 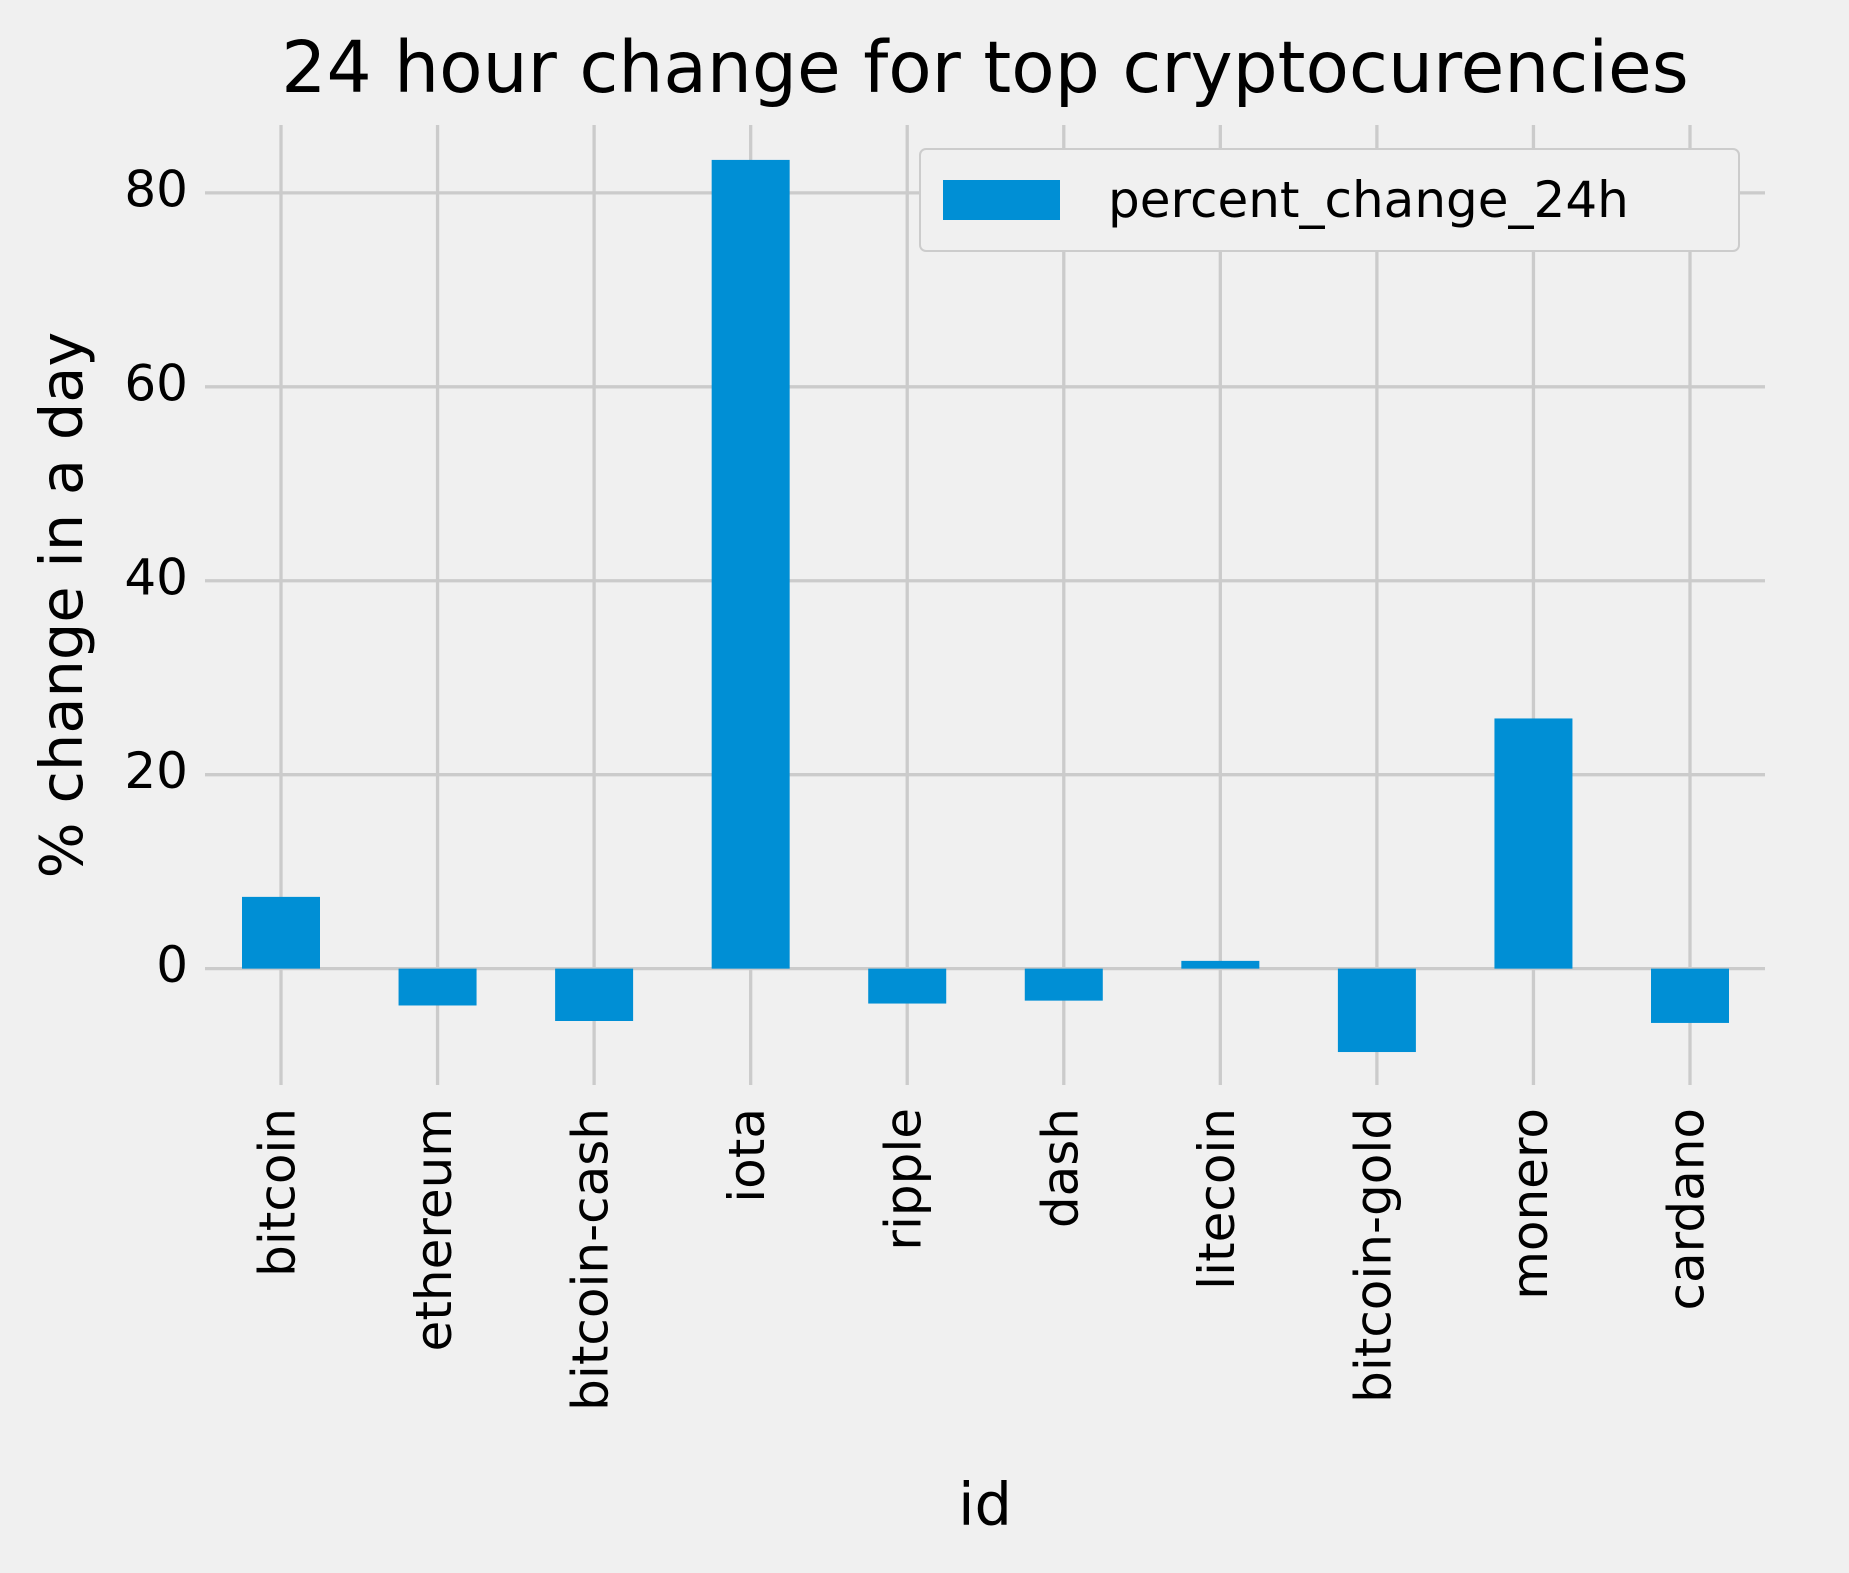 I want to click on chart-title: 24 hour change for top cryptocurencies, so click(x=984, y=67).